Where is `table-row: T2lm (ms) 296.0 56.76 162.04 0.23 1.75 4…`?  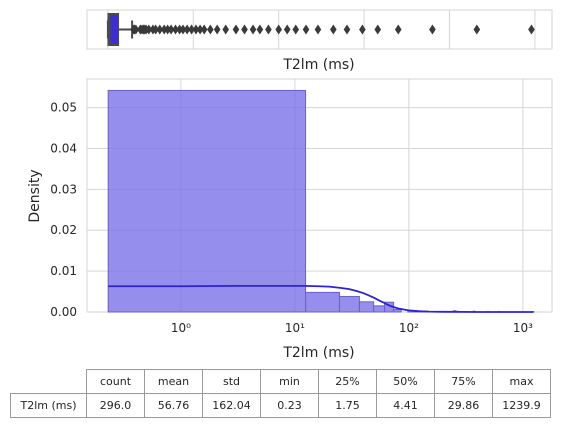
table-row: T2lm (ms) 296.0 56.76 162.04 0.23 1.75 4… is located at coordinates (281, 406).